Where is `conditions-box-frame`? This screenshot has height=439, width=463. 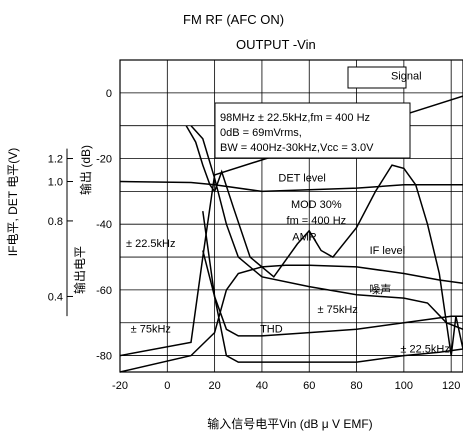
conditions-box-frame is located at coordinates (312, 130).